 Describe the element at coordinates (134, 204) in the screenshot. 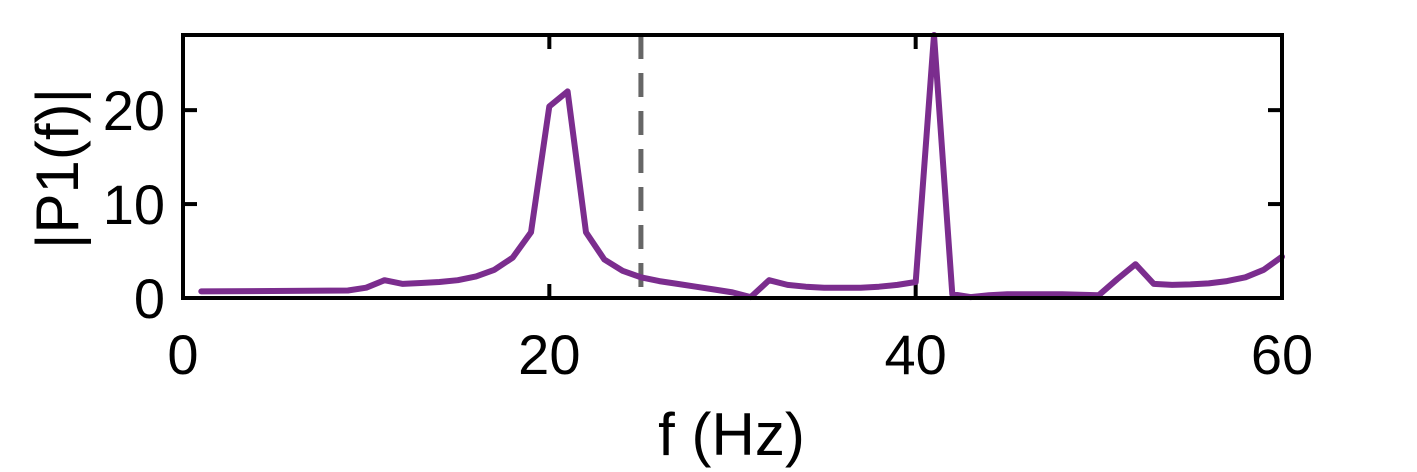

I see `y-tick-label: 10` at that location.